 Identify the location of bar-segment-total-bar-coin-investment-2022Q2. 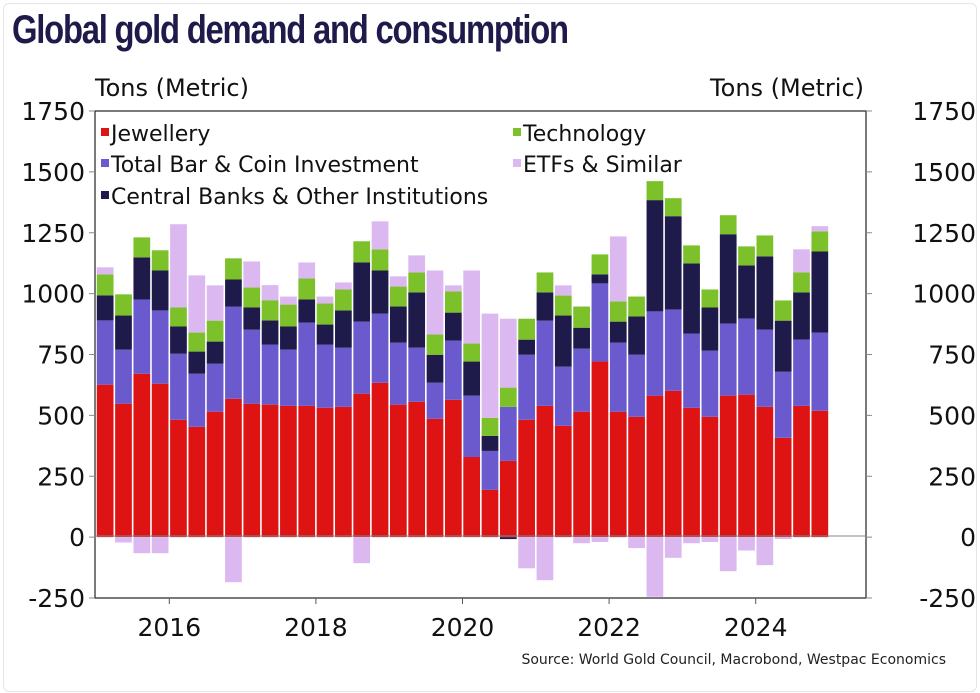
(636, 385).